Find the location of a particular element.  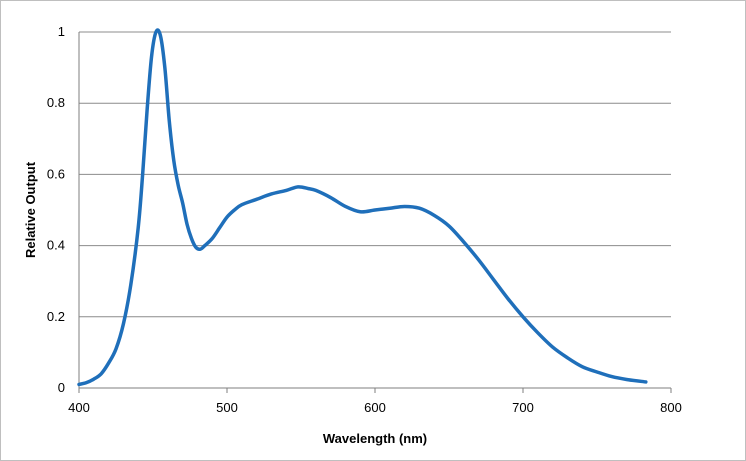

y-tick-label: 0.4 is located at coordinates (56, 245).